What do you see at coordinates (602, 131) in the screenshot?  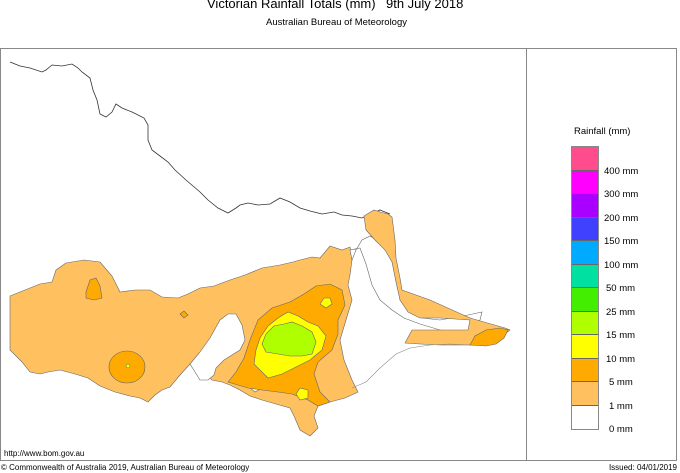 I see `legend-title: Rainfall (mm)` at bounding box center [602, 131].